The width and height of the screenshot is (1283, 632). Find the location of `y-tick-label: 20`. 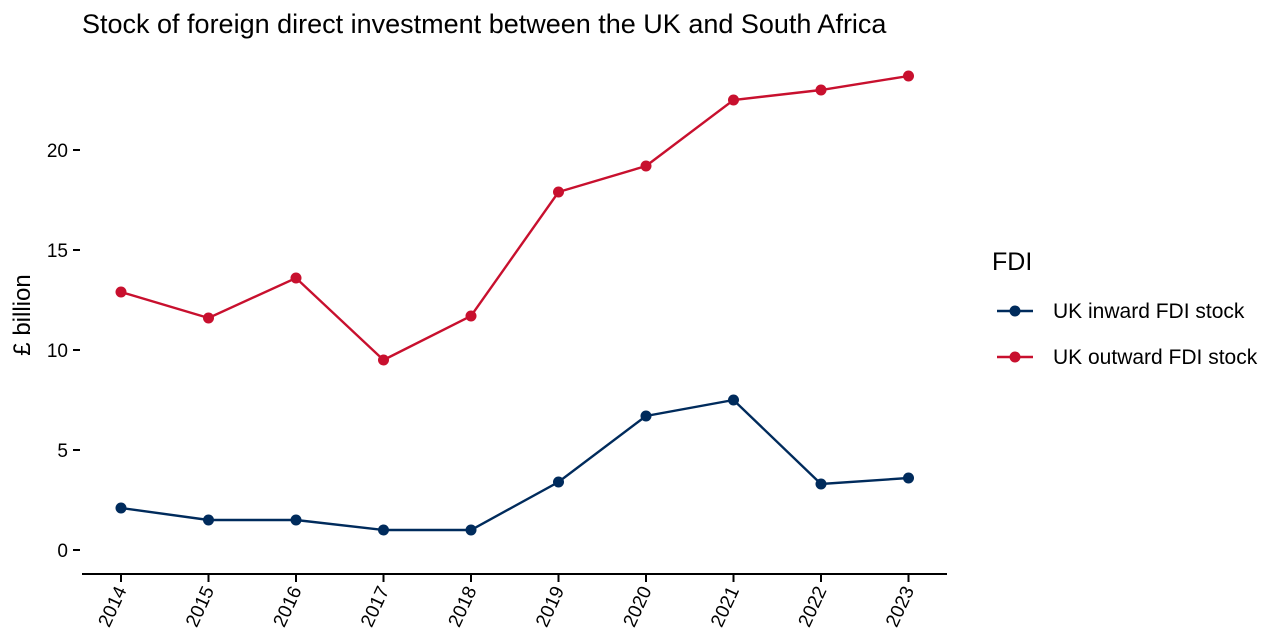

y-tick-label: 20 is located at coordinates (57, 151).